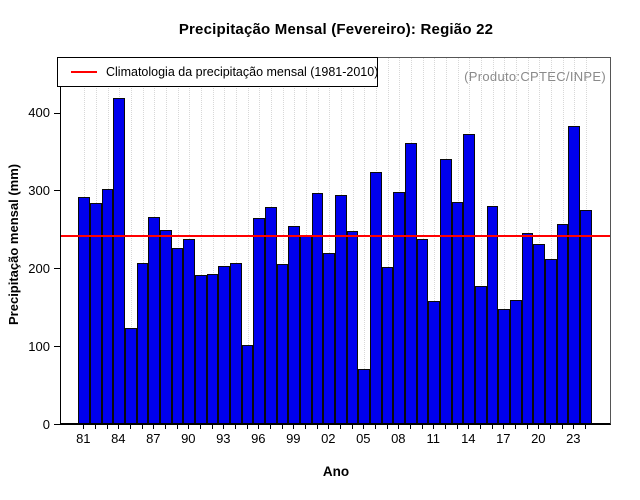  What do you see at coordinates (259, 320) in the screenshot?
I see `bar-1996` at bounding box center [259, 320].